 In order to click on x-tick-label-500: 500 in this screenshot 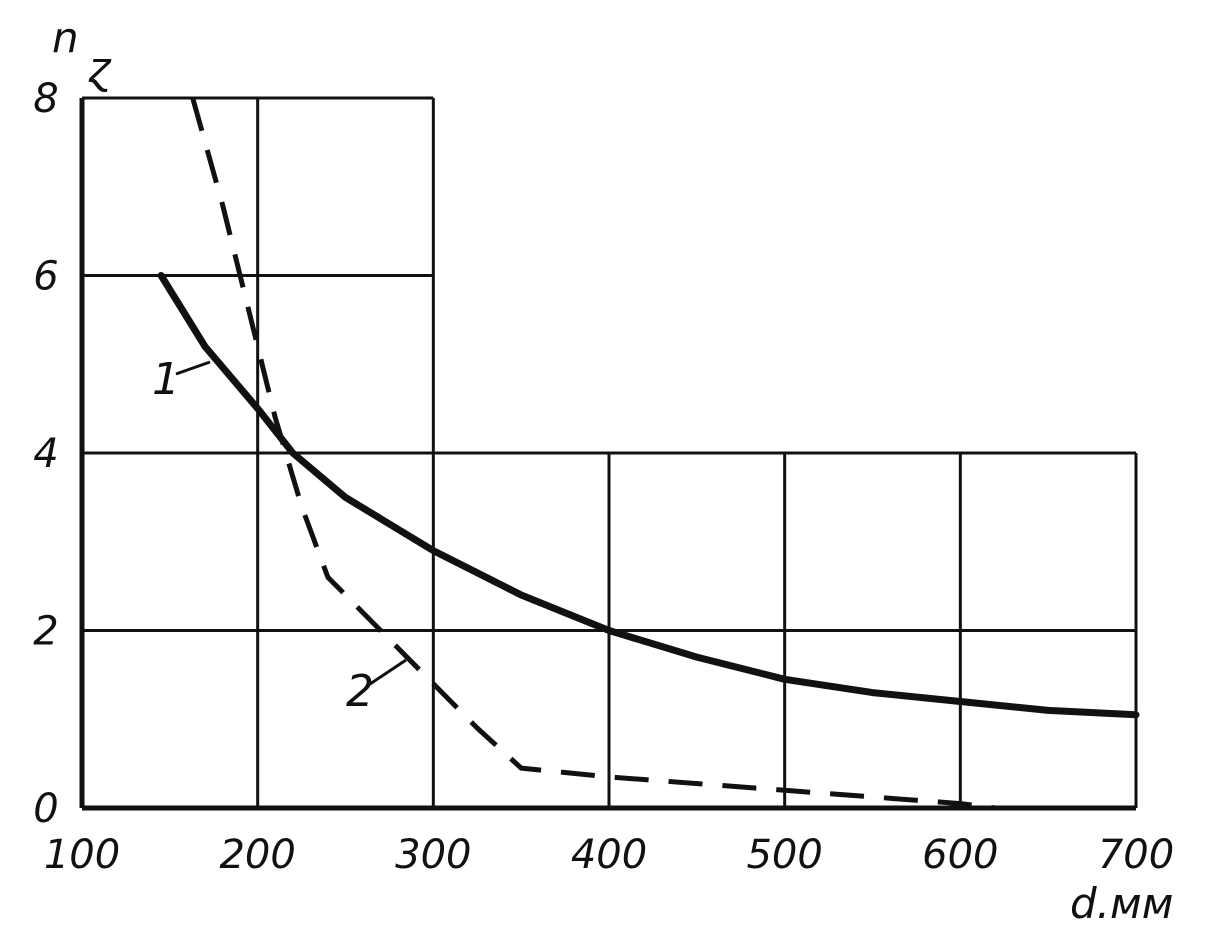, I will do `click(784, 855)`.